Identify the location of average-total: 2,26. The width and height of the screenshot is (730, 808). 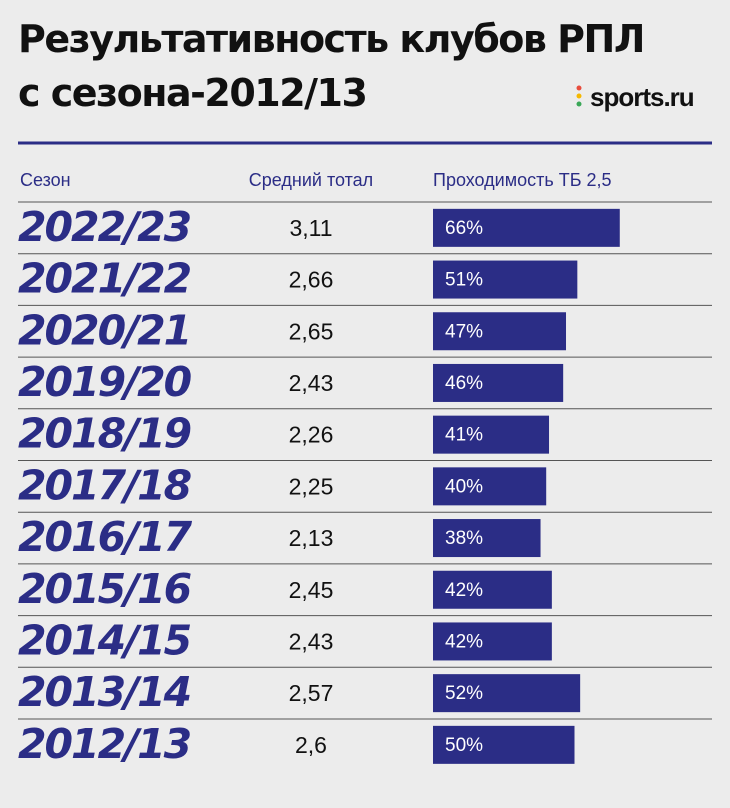
(311, 435).